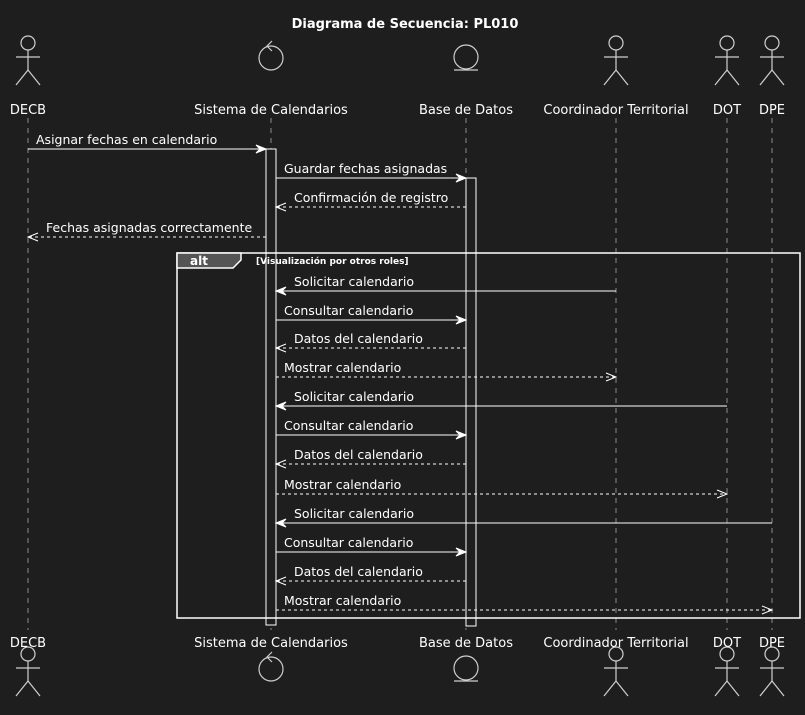  I want to click on participant-dpe-top: DPE, so click(772, 76).